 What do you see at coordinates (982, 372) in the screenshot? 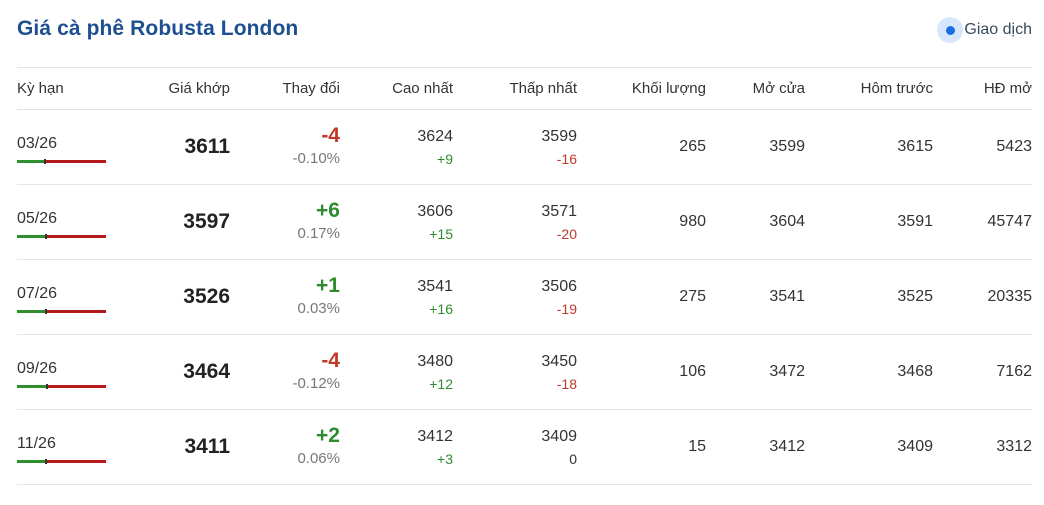
I see `open-interest-cell: 7162` at bounding box center [982, 372].